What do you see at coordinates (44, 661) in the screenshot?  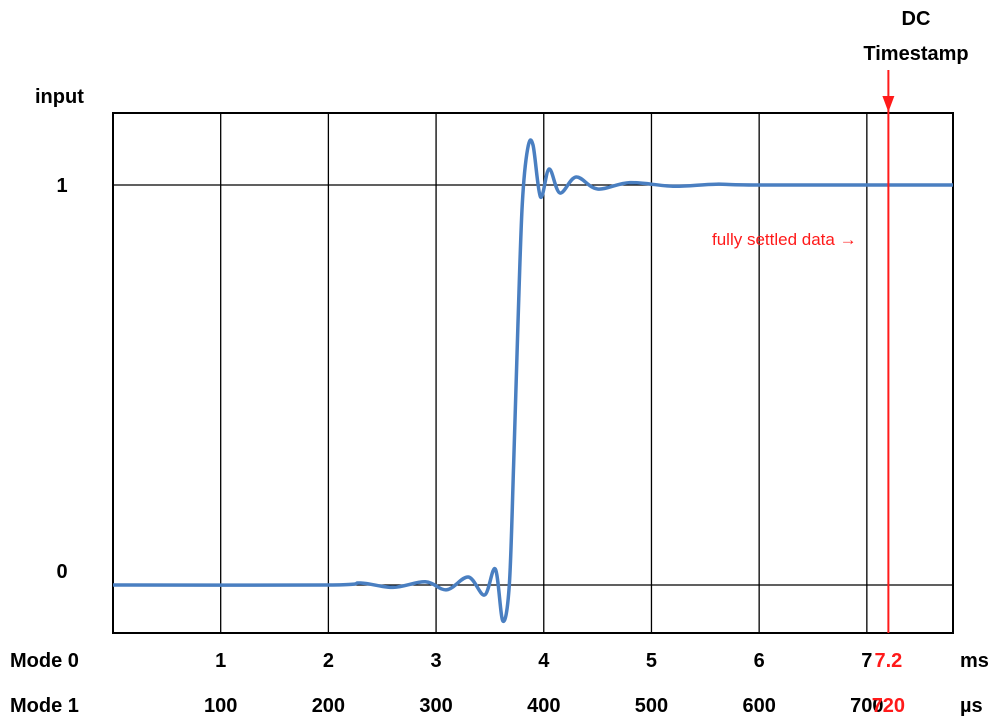 I see `mode0-row-label: Mode 0` at bounding box center [44, 661].